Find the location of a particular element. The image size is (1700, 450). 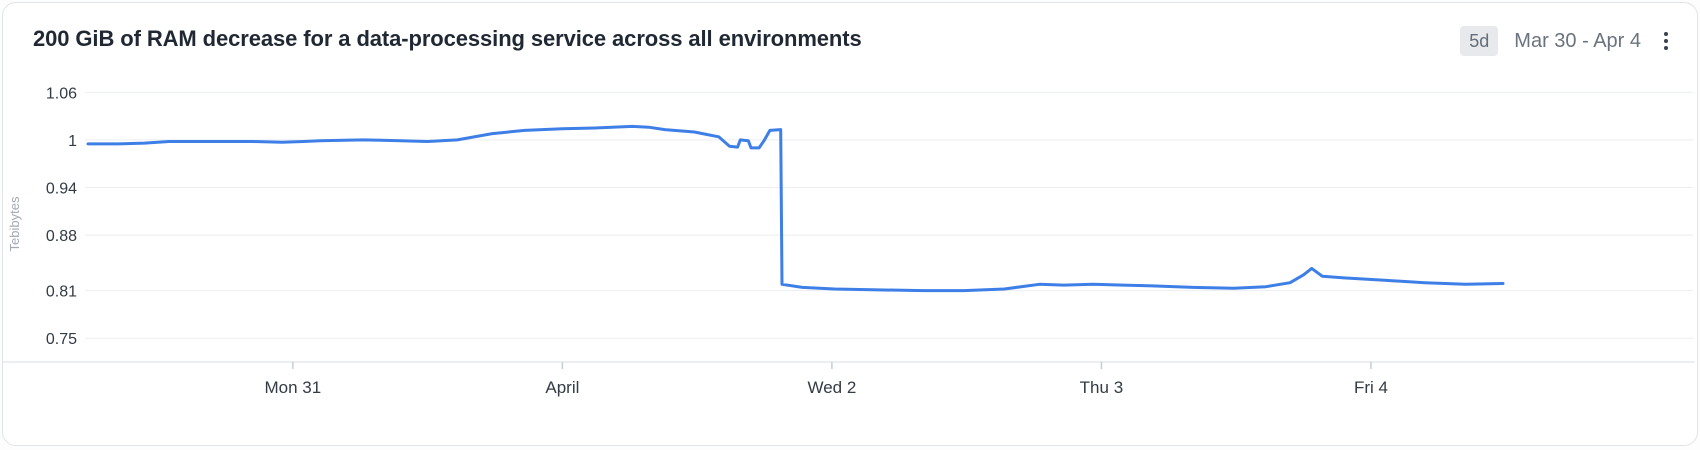

x-tick-label: Mon 31 is located at coordinates (292, 387).